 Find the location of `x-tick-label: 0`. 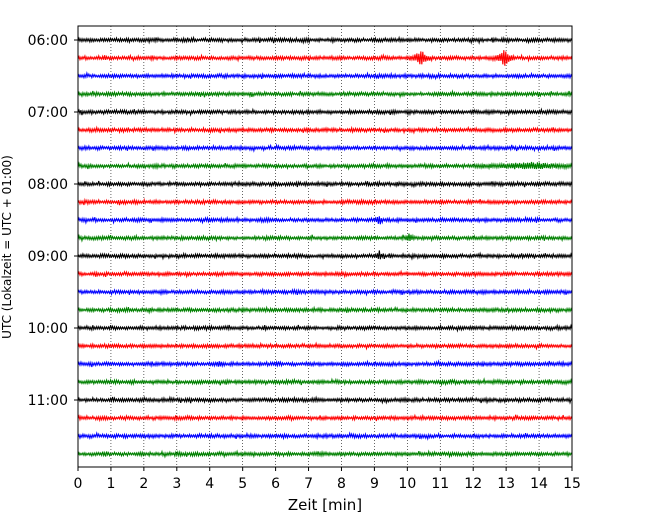

x-tick-label: 0 is located at coordinates (78, 484).